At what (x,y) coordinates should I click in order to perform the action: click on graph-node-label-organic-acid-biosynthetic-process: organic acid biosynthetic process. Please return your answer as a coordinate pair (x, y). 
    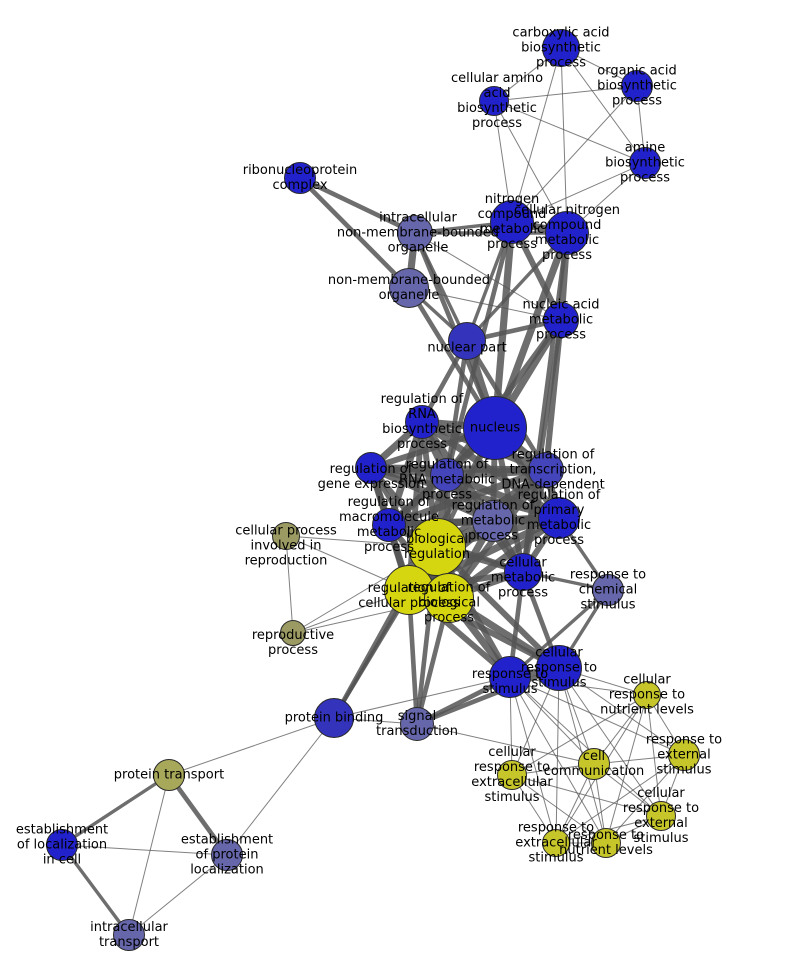
    Looking at the image, I should click on (637, 86).